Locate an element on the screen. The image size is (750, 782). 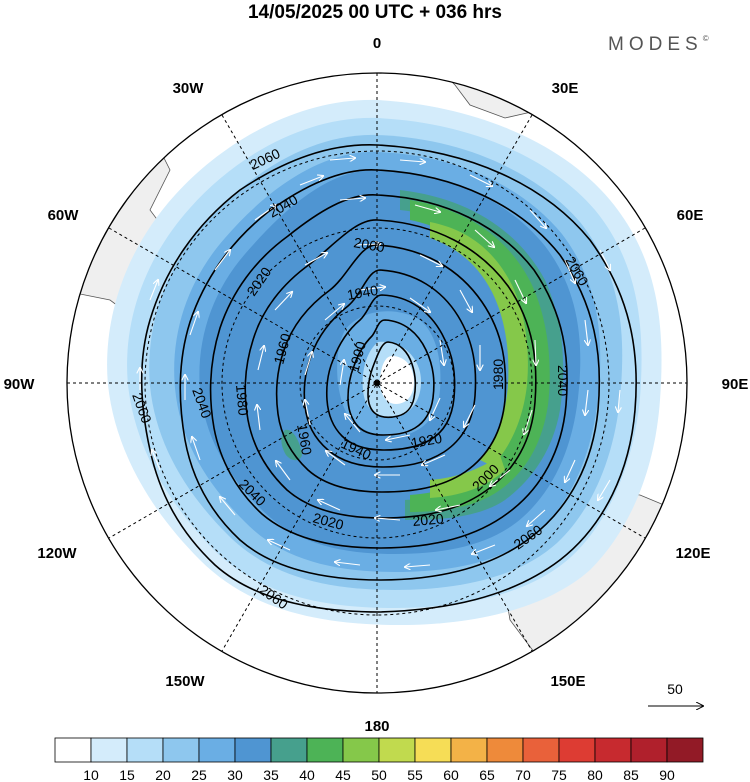
contour-label: 1900 is located at coordinates (357, 356).